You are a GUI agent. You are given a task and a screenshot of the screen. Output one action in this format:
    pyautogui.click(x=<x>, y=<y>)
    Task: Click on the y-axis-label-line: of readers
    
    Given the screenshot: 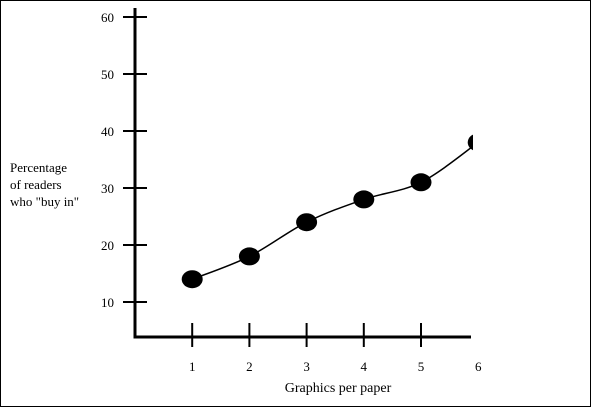 What is the action you would take?
    pyautogui.click(x=36, y=184)
    